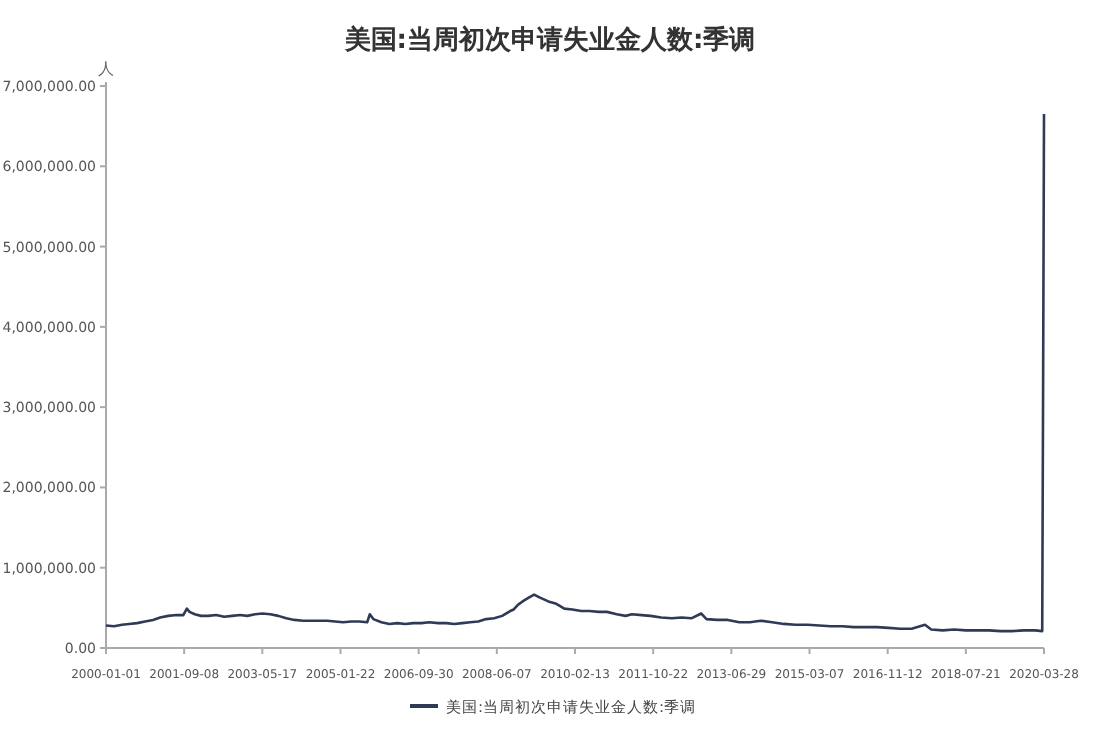 The width and height of the screenshot is (1100, 746). I want to click on y-axis-title: 人, so click(106, 69).